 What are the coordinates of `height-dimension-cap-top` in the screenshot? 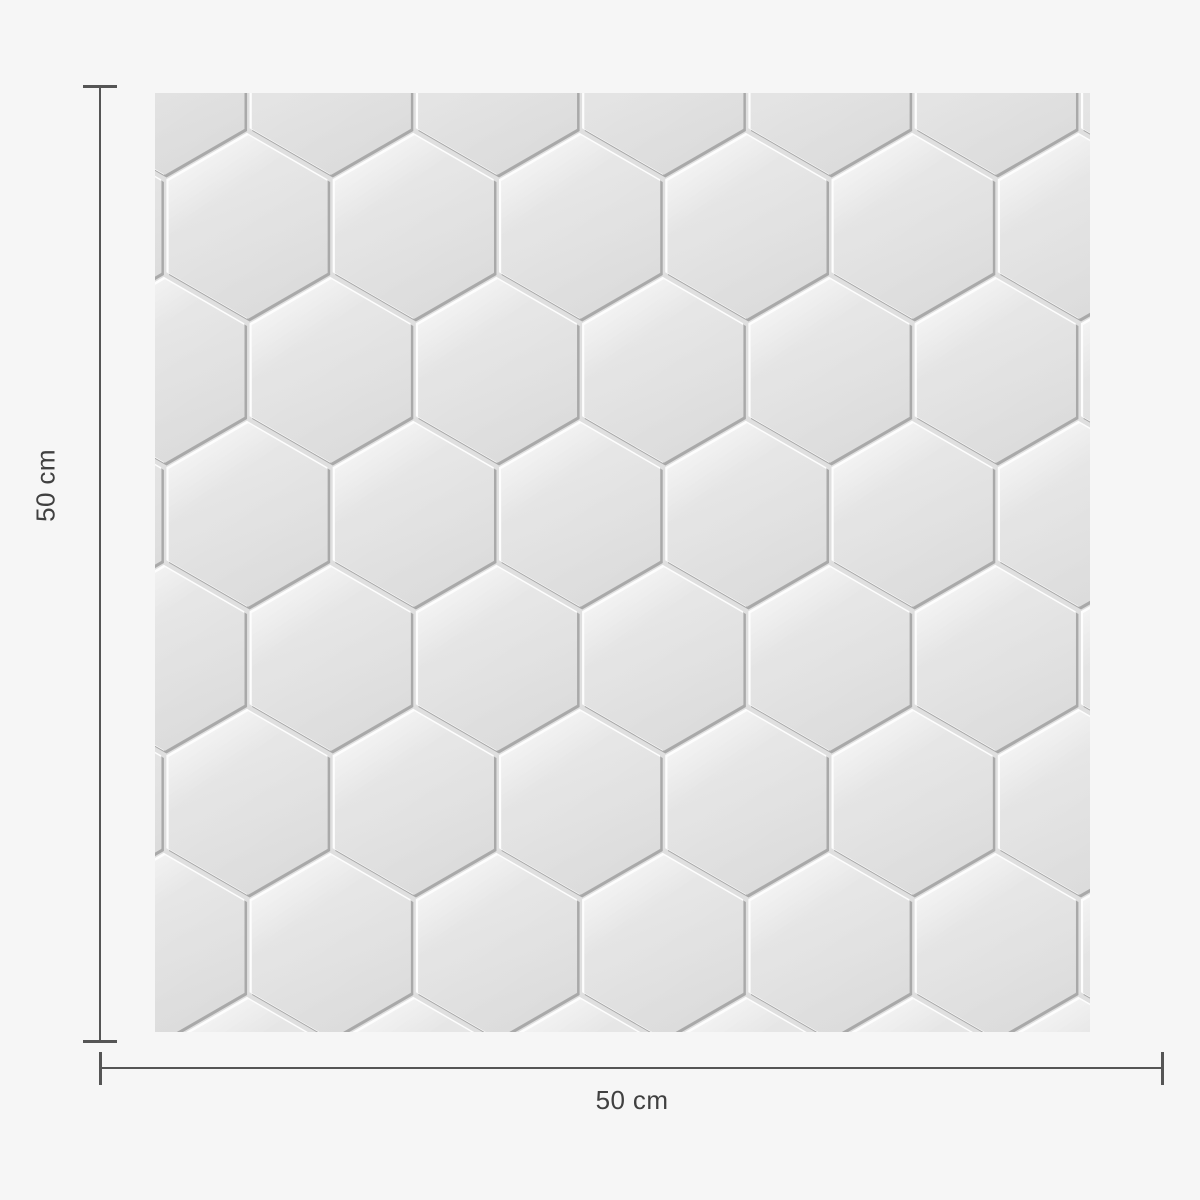 It's located at (100, 86).